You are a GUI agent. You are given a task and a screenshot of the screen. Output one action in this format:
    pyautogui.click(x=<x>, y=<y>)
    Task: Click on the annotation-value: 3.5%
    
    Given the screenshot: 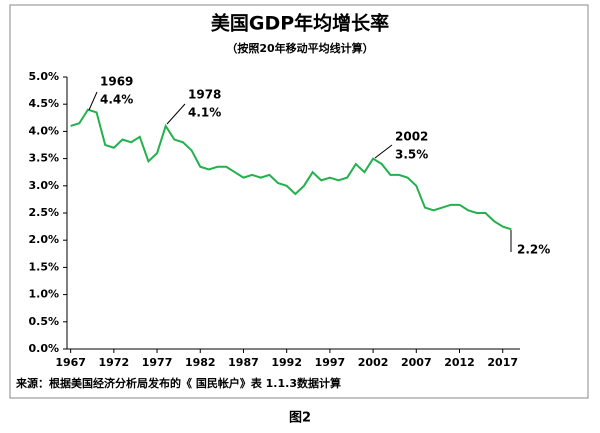 What is the action you would take?
    pyautogui.click(x=411, y=155)
    